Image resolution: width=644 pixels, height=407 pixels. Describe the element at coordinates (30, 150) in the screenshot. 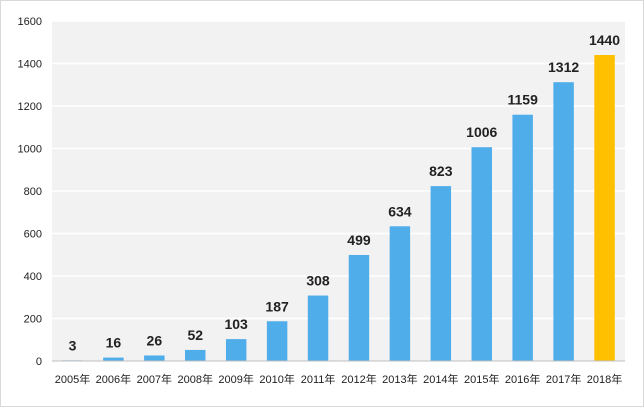

I see `y-tick-label: 1000` at that location.